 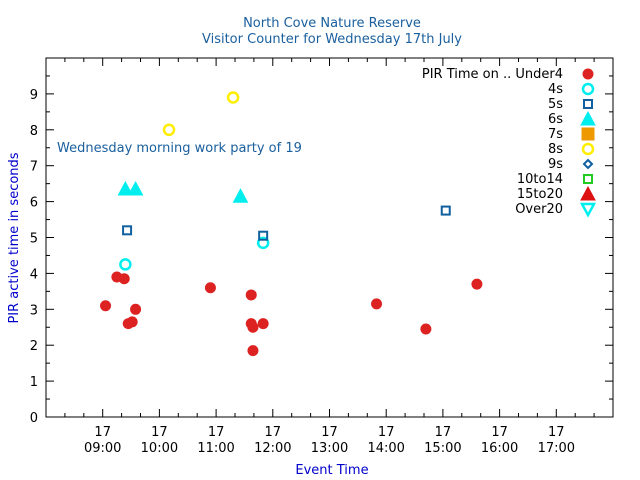 What do you see at coordinates (102, 448) in the screenshot?
I see `x-tick-time-label: 09:00` at bounding box center [102, 448].